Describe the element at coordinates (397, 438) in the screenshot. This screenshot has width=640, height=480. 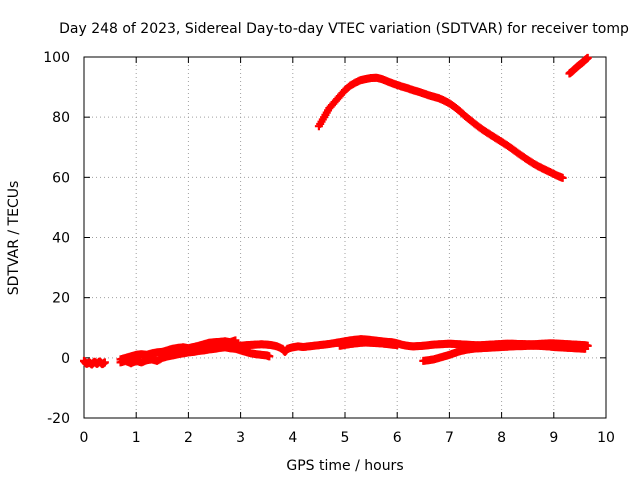
I see `x-tick-label: 6` at that location.